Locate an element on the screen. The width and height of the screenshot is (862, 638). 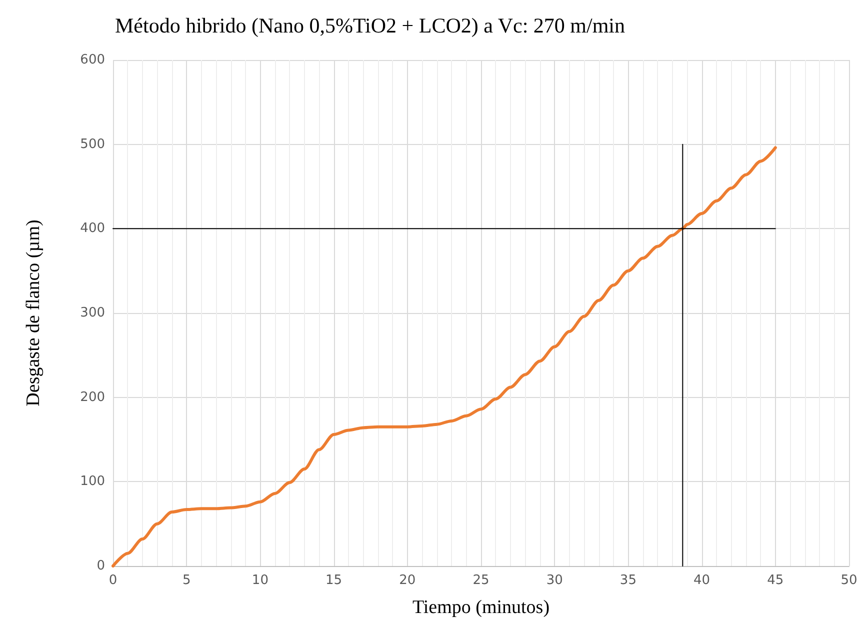
y-tick-label: 400 is located at coordinates (92, 228).